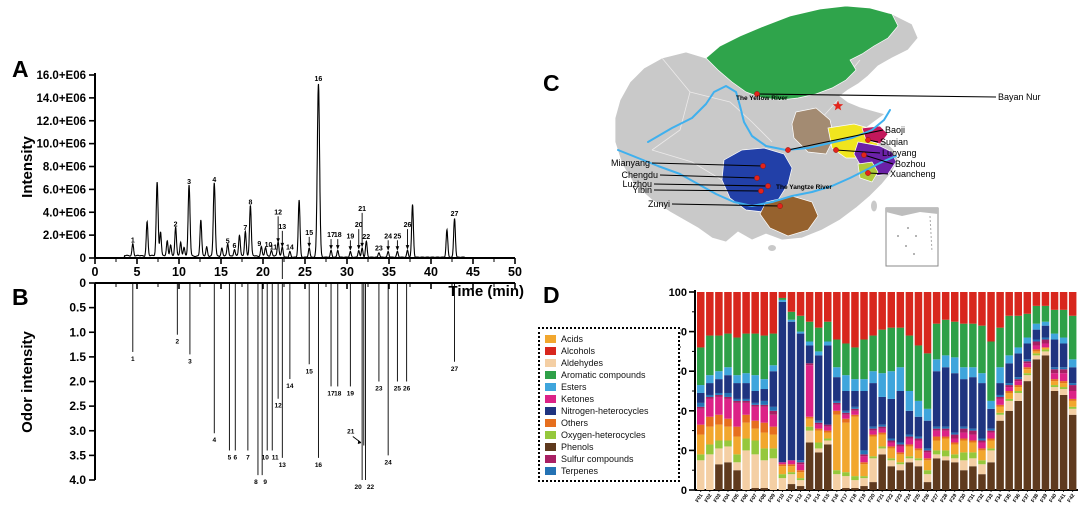 The height and width of the screenshot is (506, 1080). What do you see at coordinates (379, 248) in the screenshot?
I see `peak-label: 23` at bounding box center [379, 248].